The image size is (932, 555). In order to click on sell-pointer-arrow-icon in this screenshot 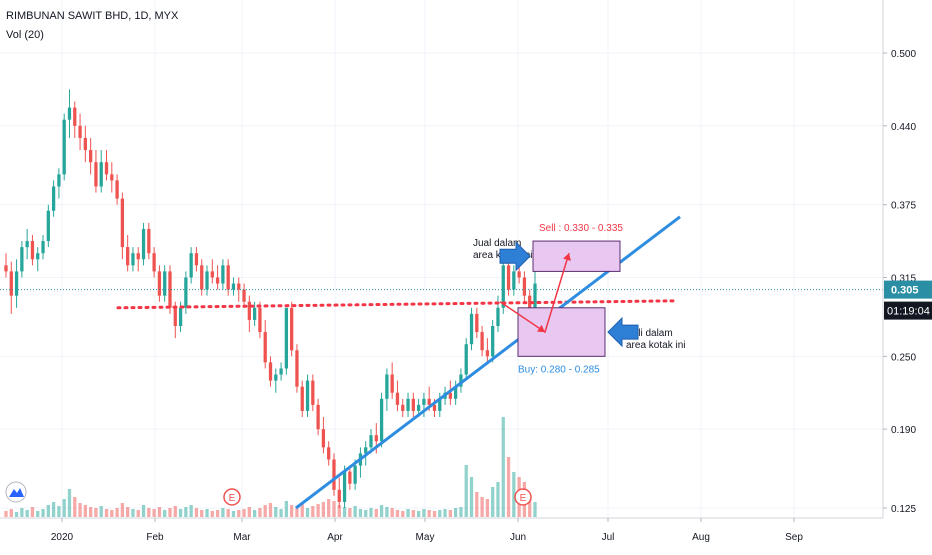, I will do `click(515, 256)`.